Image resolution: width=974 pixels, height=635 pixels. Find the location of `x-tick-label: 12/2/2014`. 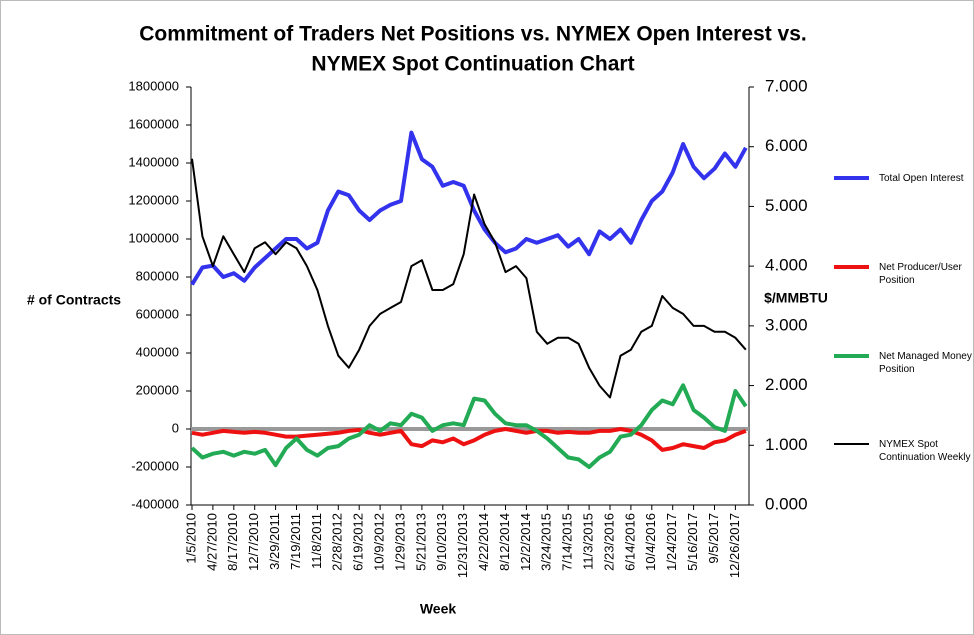

x-tick-label: 12/2/2014 is located at coordinates (525, 542).